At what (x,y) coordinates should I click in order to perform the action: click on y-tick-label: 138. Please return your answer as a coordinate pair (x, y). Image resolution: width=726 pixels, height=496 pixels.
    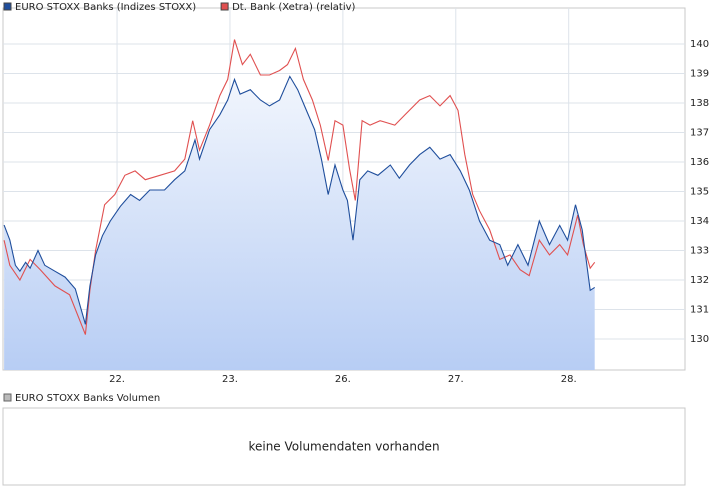
    Looking at the image, I should click on (699, 103).